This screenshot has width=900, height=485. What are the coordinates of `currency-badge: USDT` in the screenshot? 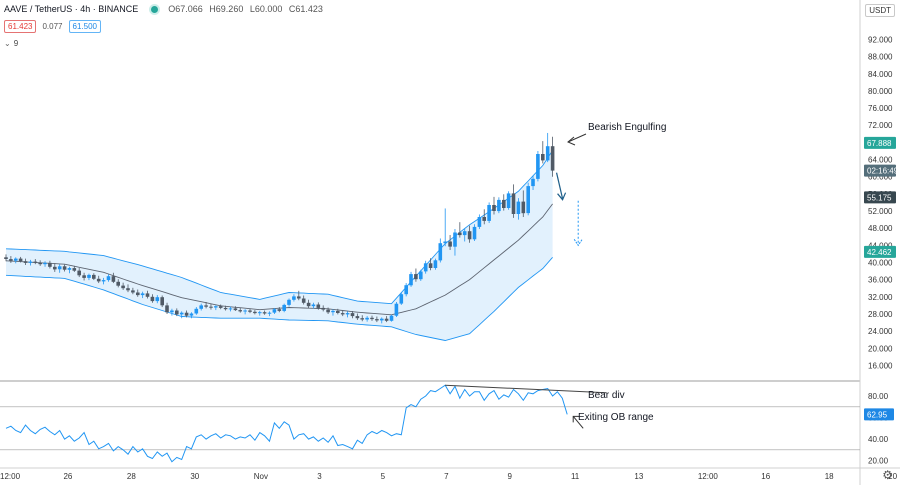 It's located at (880, 10).